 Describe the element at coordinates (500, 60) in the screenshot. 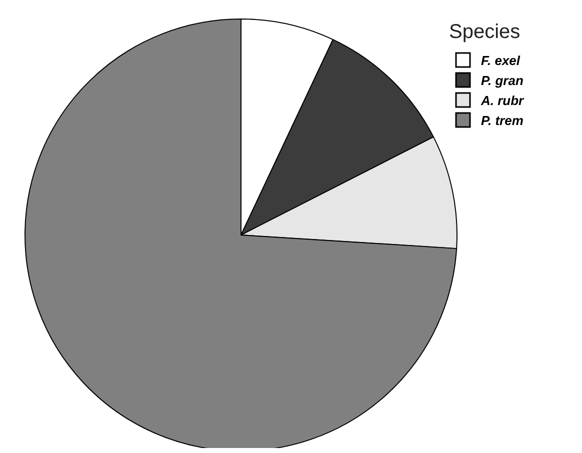

I see `legend-label: F. exel` at that location.